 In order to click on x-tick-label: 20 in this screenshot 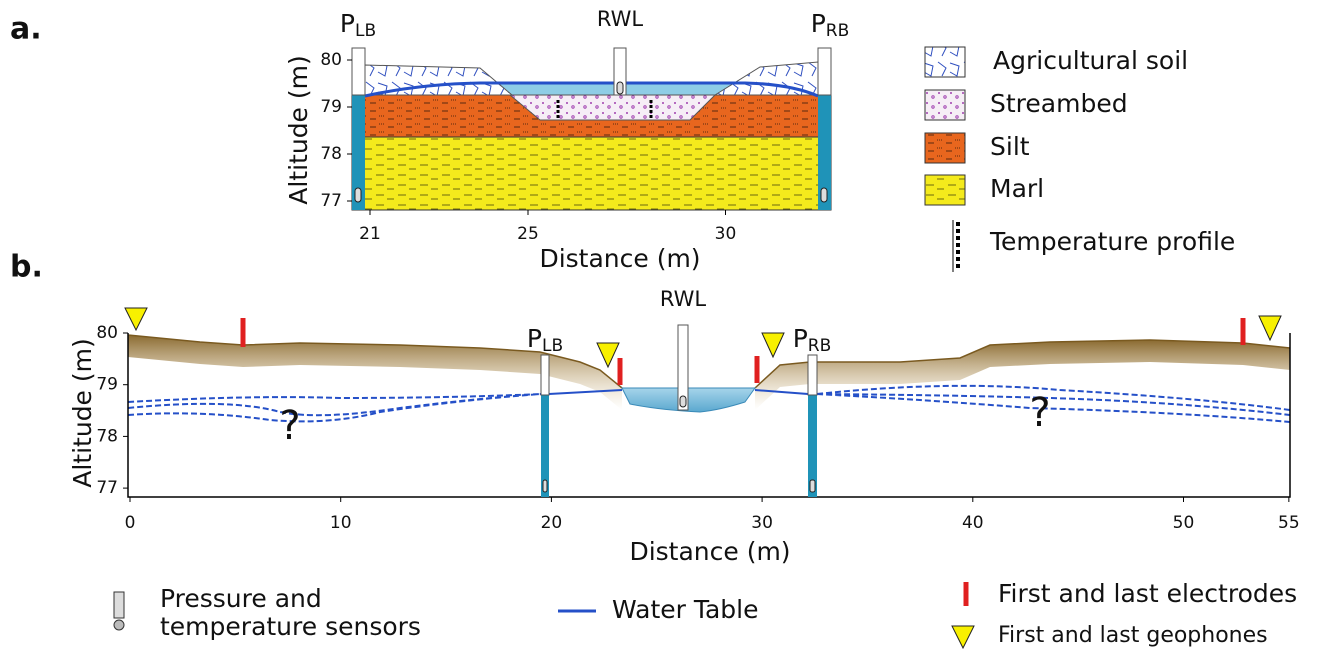, I will do `click(552, 523)`.